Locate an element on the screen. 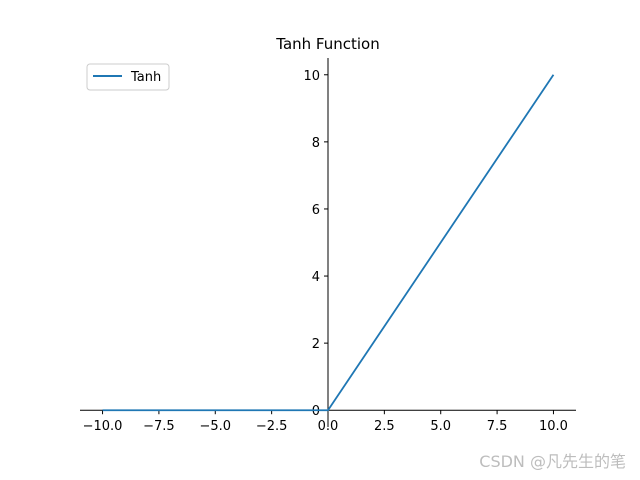 The image size is (640, 480). x-tick-label: 5.0 is located at coordinates (440, 426).